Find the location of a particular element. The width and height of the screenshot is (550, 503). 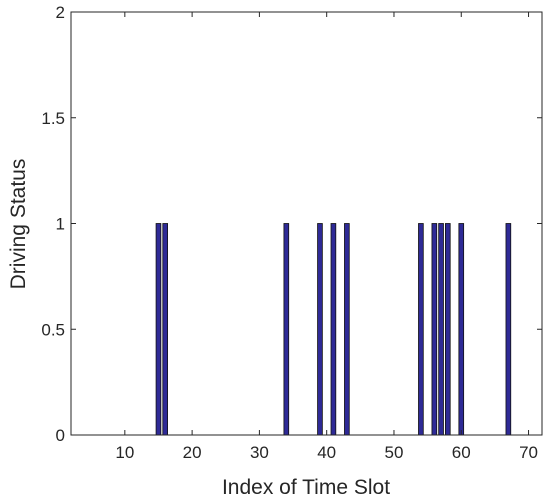

y-tick-label: 1.5 is located at coordinates (53, 118).